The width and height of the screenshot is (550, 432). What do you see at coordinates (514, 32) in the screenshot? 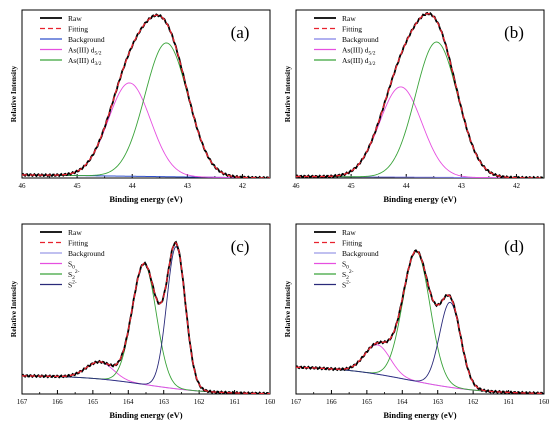
I see `panel-label: (b)` at bounding box center [514, 32].